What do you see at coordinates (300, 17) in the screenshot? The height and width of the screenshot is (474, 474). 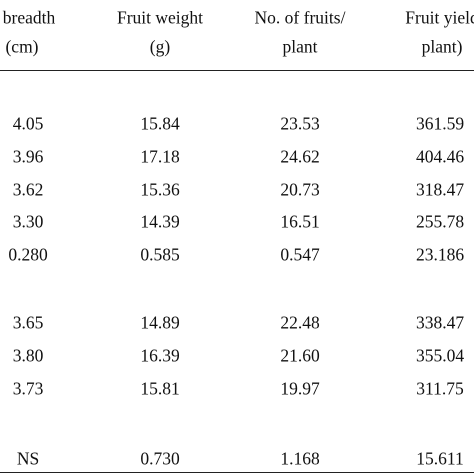 I see `header-cell: No. of fruits/` at bounding box center [300, 17].